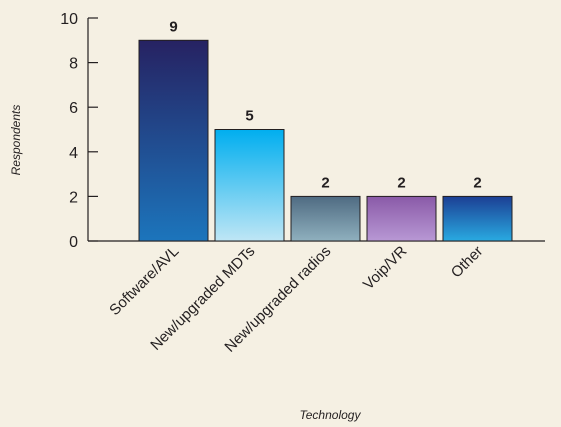 The height and width of the screenshot is (427, 561). What do you see at coordinates (331, 415) in the screenshot?
I see `x-axis-title: Technology` at bounding box center [331, 415].